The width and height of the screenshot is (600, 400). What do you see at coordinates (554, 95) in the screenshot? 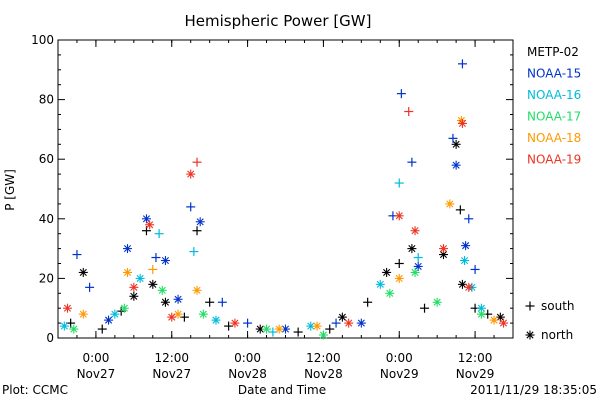
I see `legend-item: NOAA-16` at bounding box center [554, 95].